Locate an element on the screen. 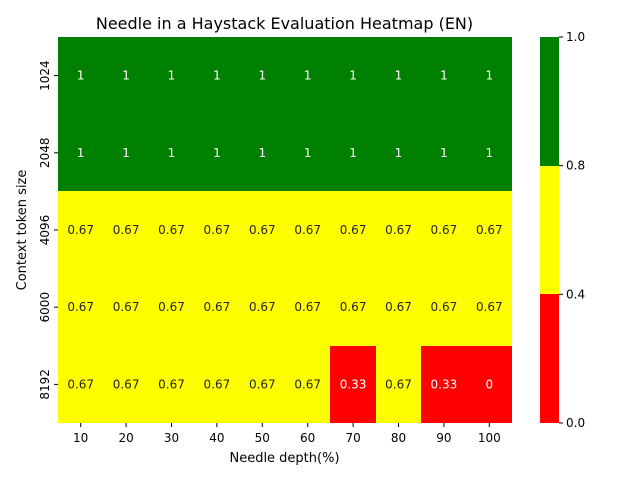  x-axis-label: Needle depth(%) is located at coordinates (284, 458).